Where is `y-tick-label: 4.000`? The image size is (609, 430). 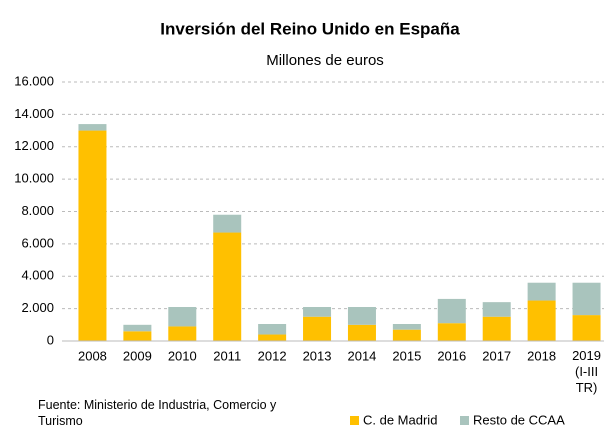
y-tick-label: 4.000 is located at coordinates (37, 275).